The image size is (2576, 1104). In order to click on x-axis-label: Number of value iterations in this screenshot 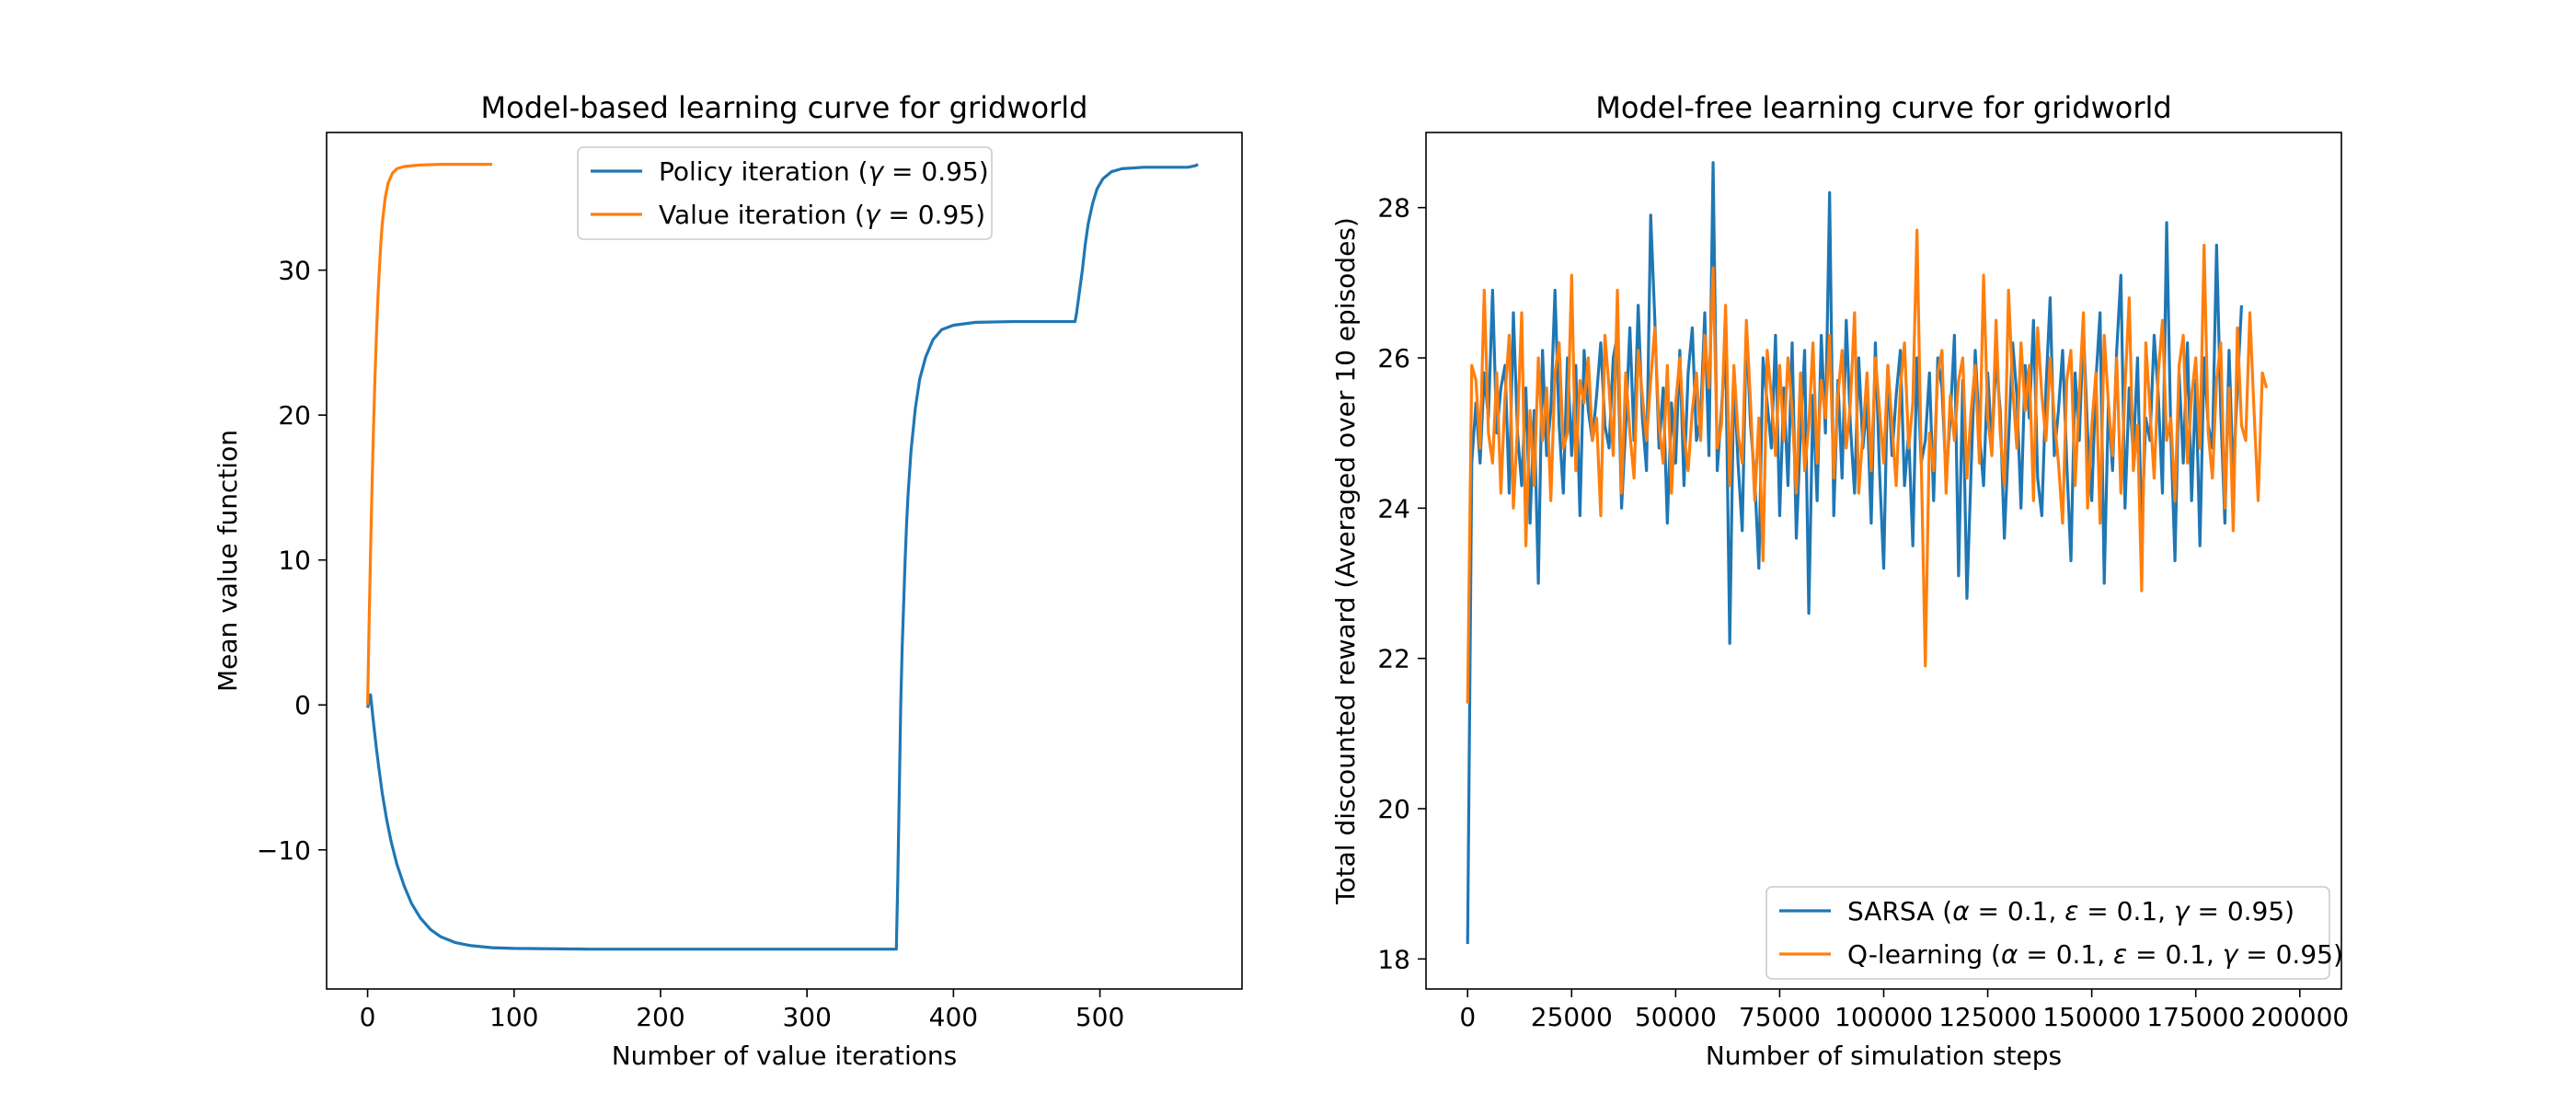, I will do `click(785, 1056)`.